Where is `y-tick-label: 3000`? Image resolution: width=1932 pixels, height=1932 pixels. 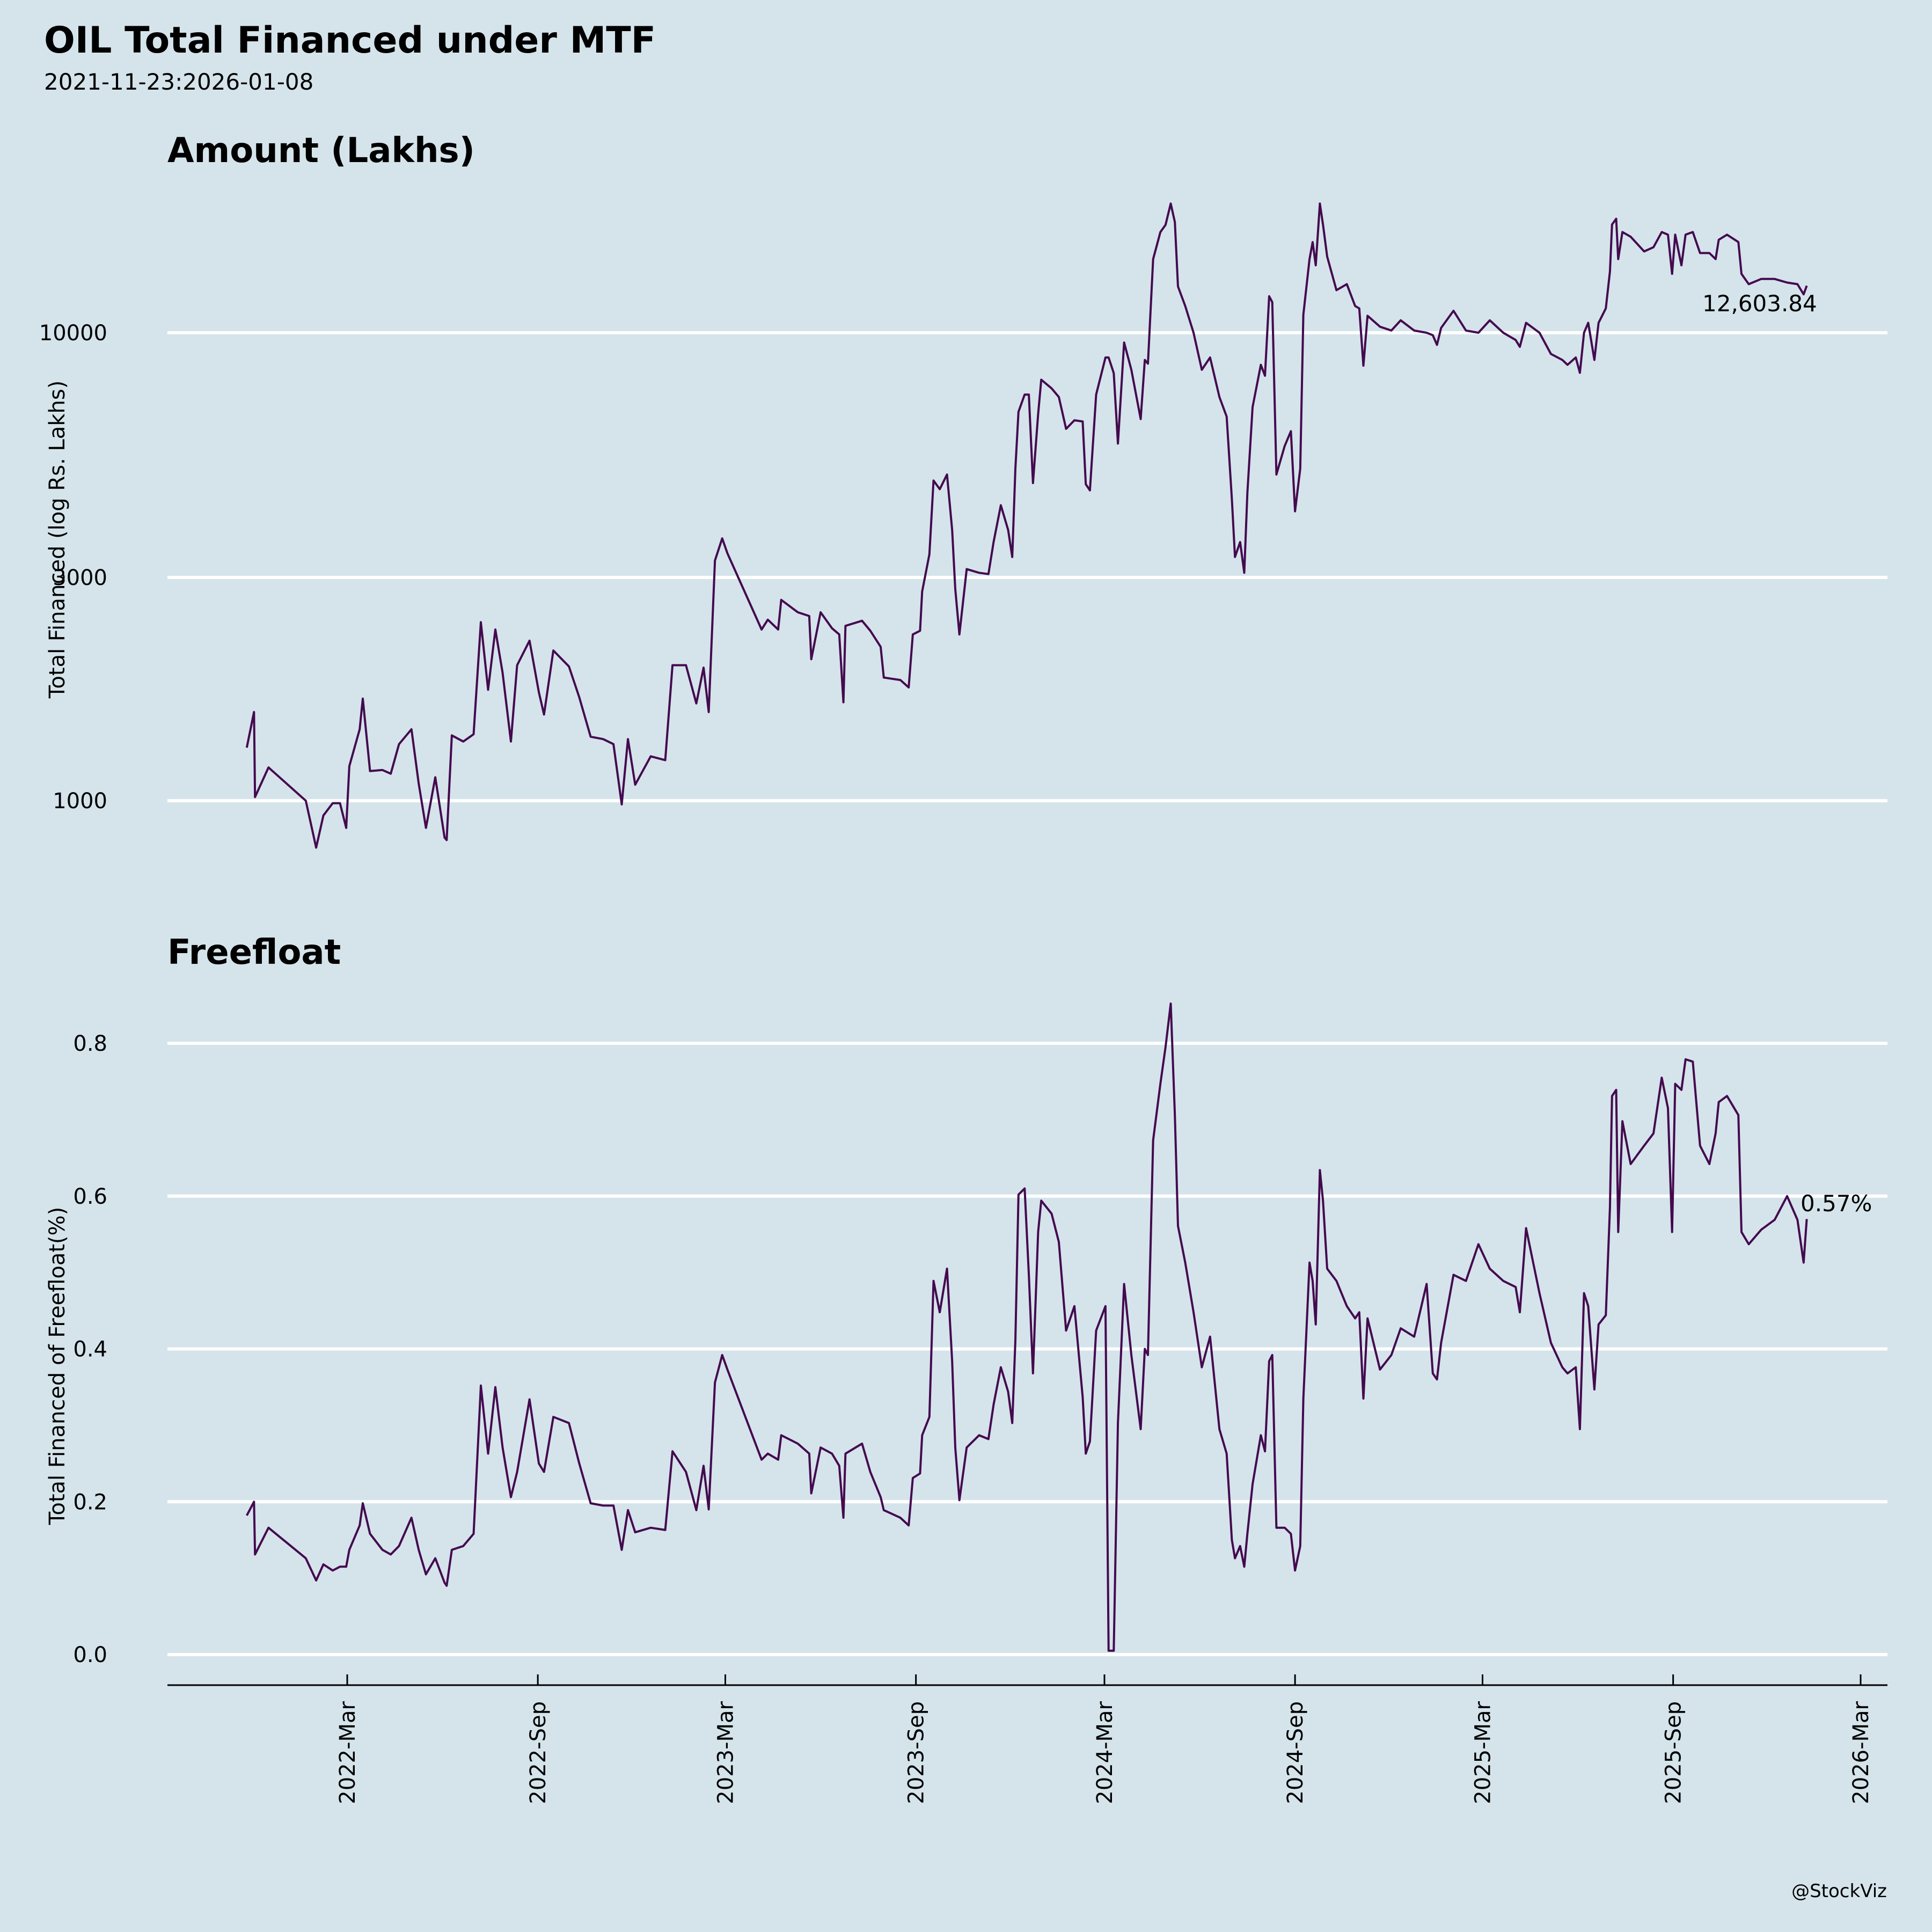 y-tick-label: 3000 is located at coordinates (80, 578).